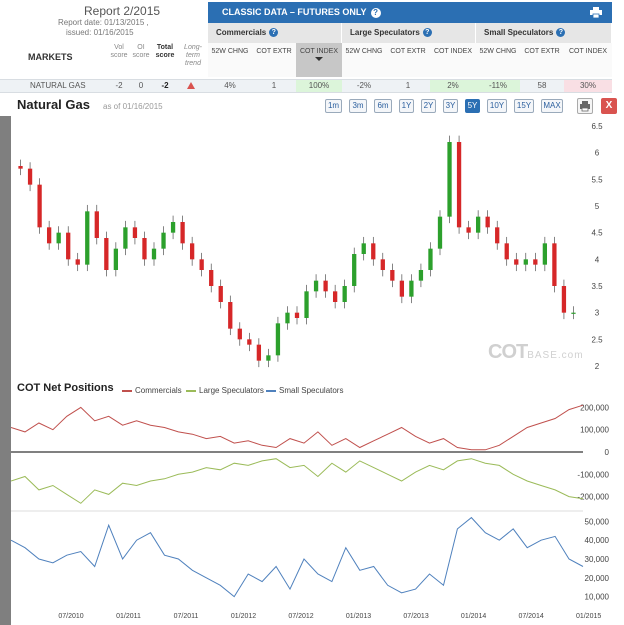 Image resolution: width=624 pixels, height=625 pixels. Describe the element at coordinates (383, 106) in the screenshot. I see `range-button-6m: 6m` at that location.